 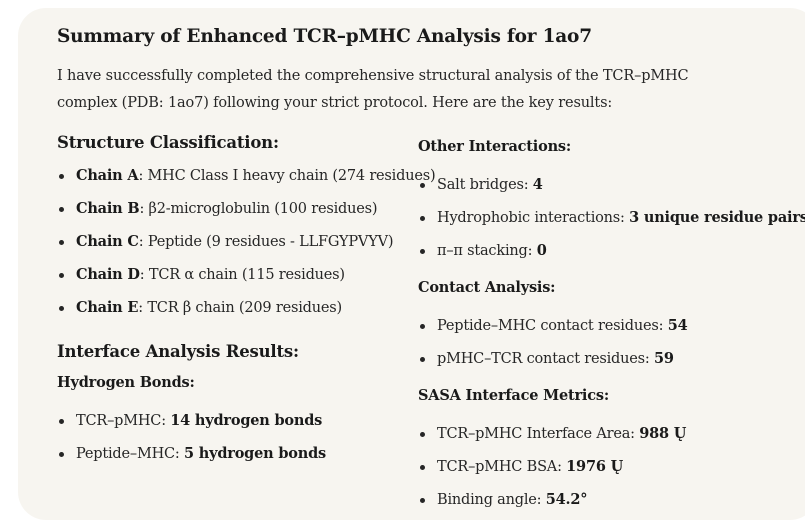 I want to click on contact-analysis-heading: Contact Analysis:, so click(x=487, y=287).